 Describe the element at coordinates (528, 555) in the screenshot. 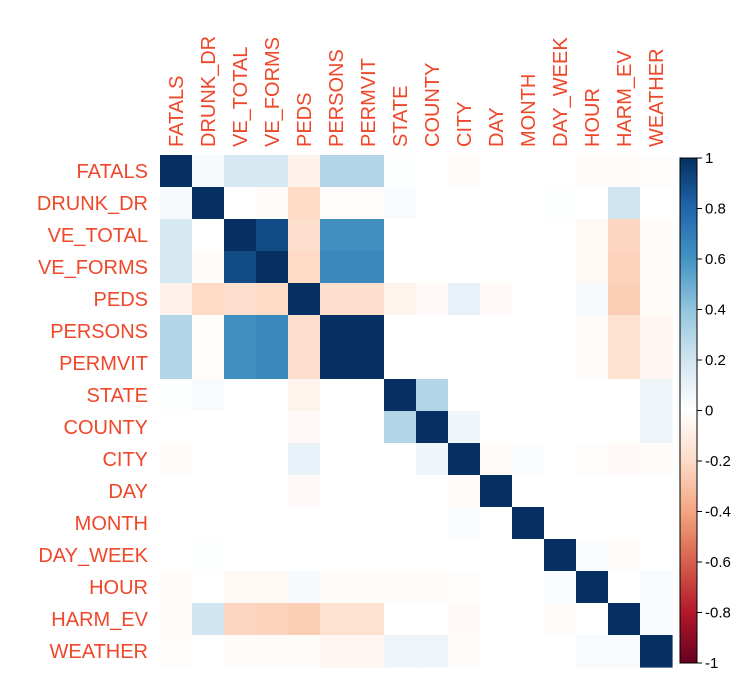

I see `heatmap-cell-day_week-month` at that location.